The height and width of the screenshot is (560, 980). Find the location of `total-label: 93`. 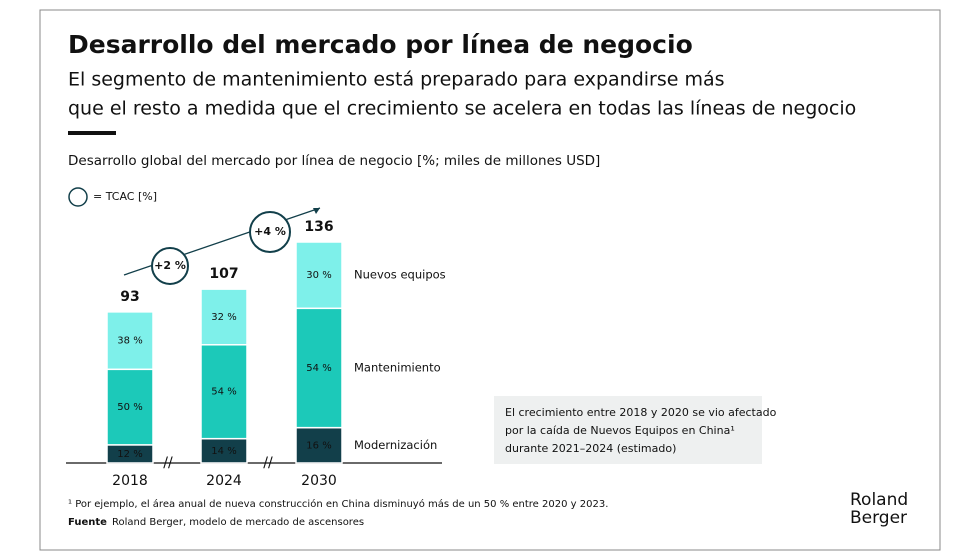

total-label: 93 is located at coordinates (129, 297).